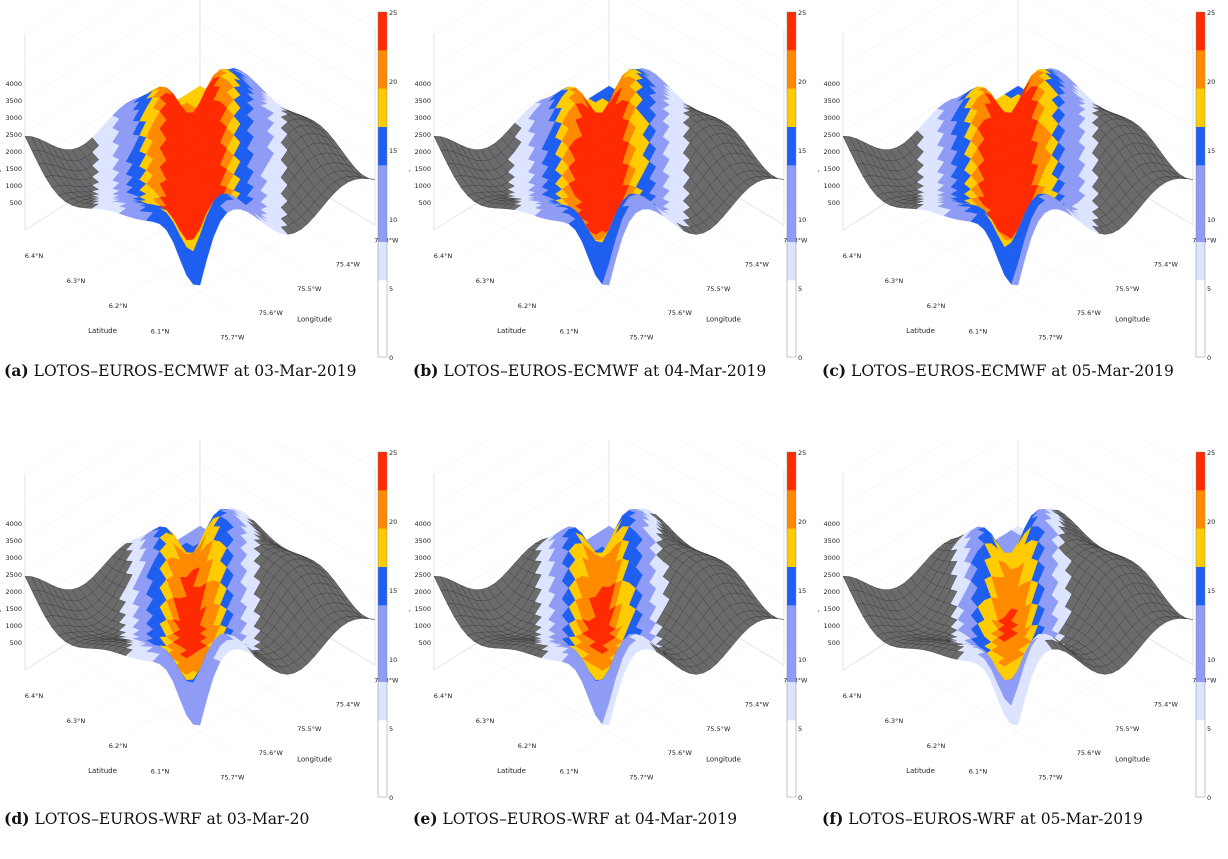 This screenshot has height=859, width=1228. Describe the element at coordinates (1050, 777) in the screenshot. I see `lon-tick-label-f: 75.7°W` at that location.